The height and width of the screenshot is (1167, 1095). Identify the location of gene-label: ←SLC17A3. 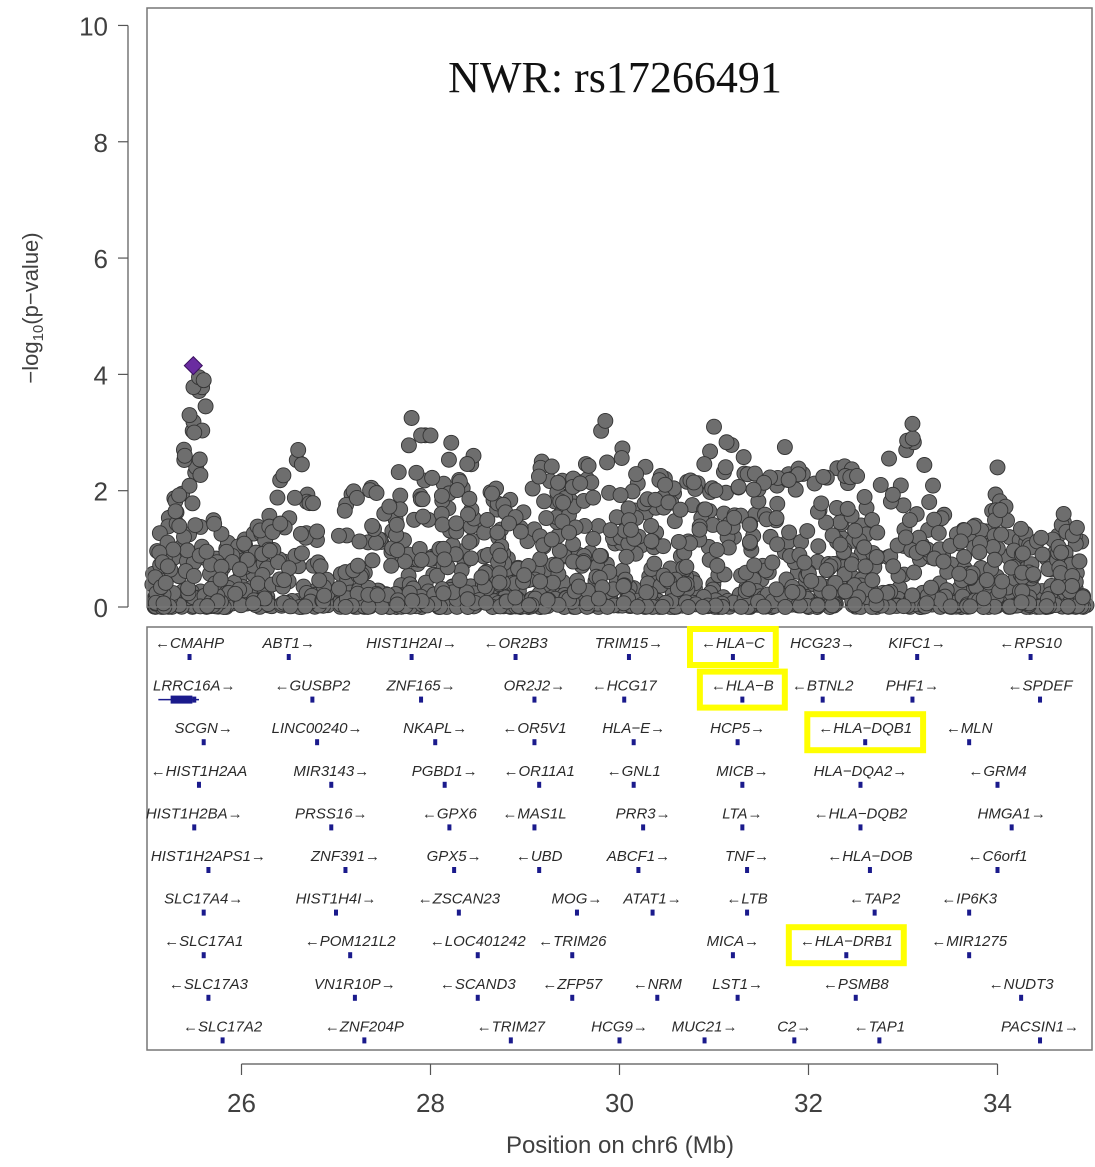
(209, 984).